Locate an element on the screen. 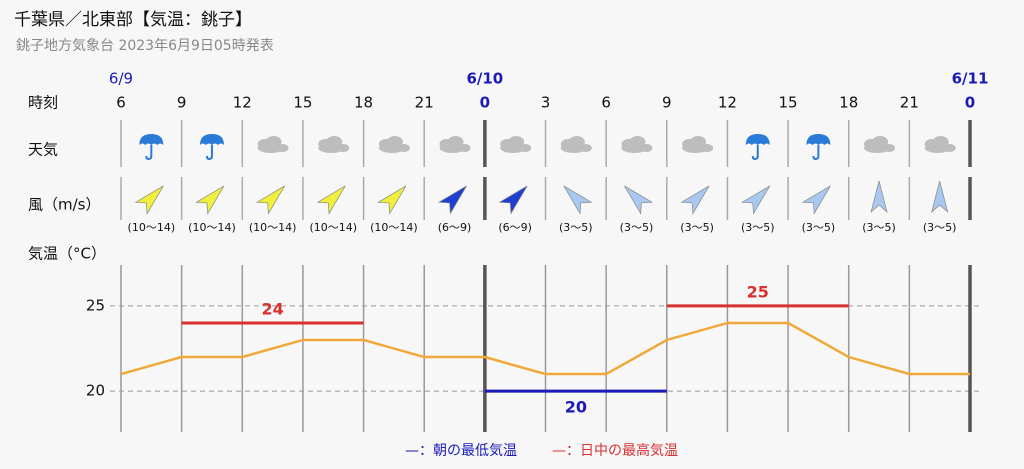 This screenshot has width=1024, height=469. row-label: 天気 is located at coordinates (43, 150).